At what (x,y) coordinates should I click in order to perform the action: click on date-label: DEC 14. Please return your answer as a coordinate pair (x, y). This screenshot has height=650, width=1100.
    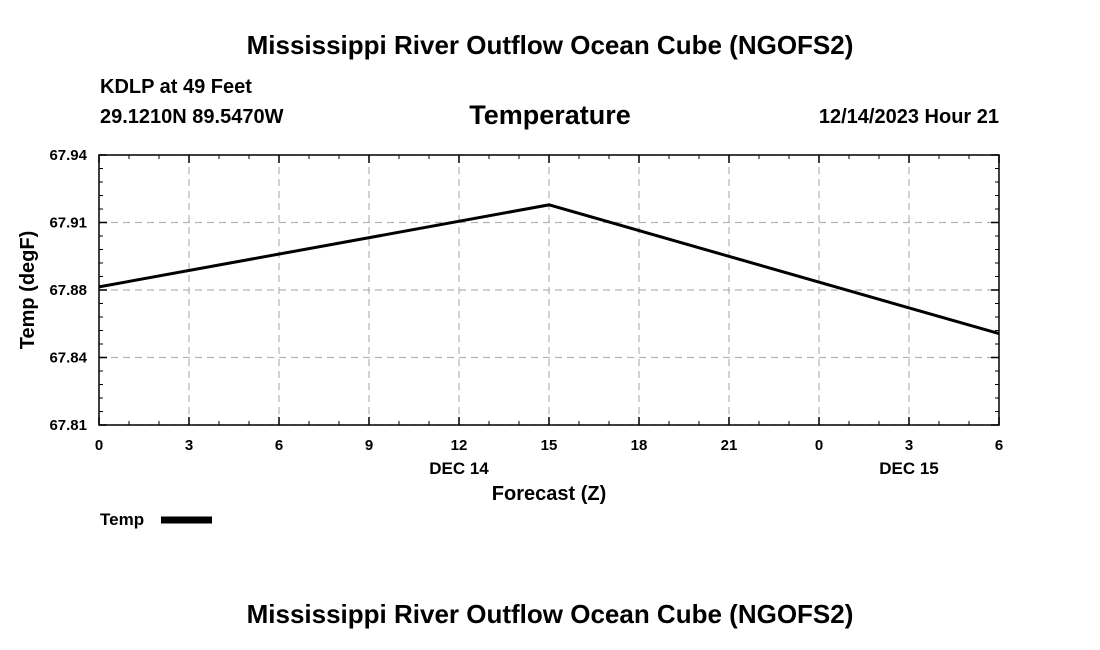
    Looking at the image, I should click on (459, 468).